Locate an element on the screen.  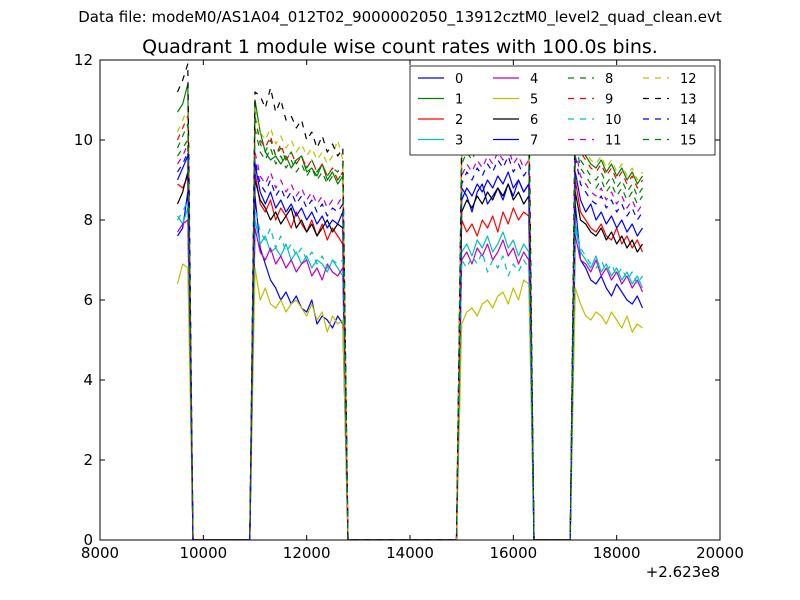
x-tick-label: 10000 is located at coordinates (203, 553).